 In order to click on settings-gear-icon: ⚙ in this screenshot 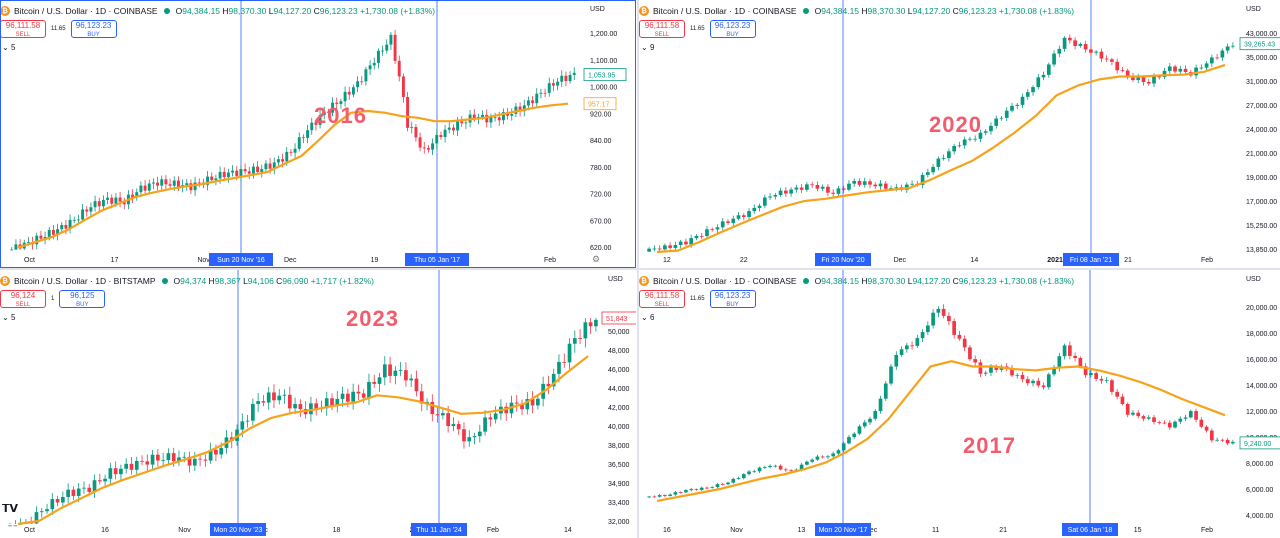, I will do `click(596, 259)`.